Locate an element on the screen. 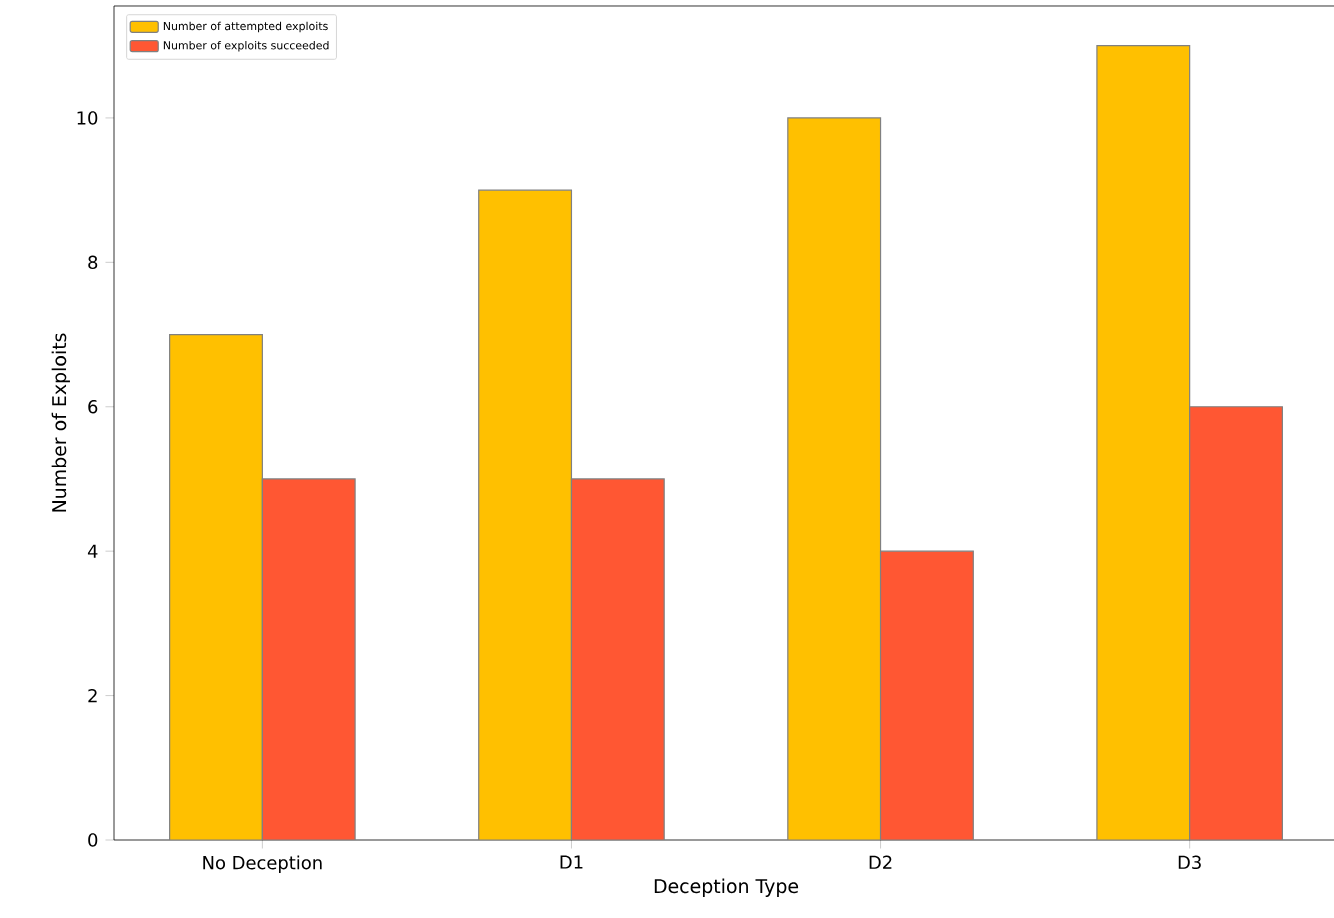 The width and height of the screenshot is (1334, 918). y-tick-label: 0 is located at coordinates (93, 840).